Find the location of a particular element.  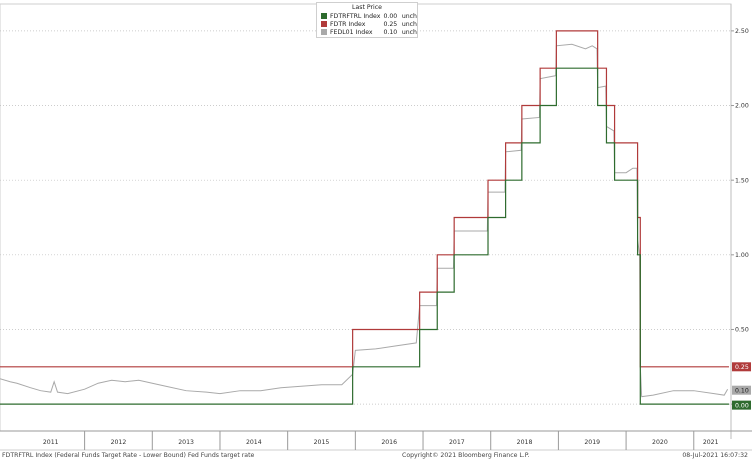

x-tick-label: 2018 is located at coordinates (525, 442).